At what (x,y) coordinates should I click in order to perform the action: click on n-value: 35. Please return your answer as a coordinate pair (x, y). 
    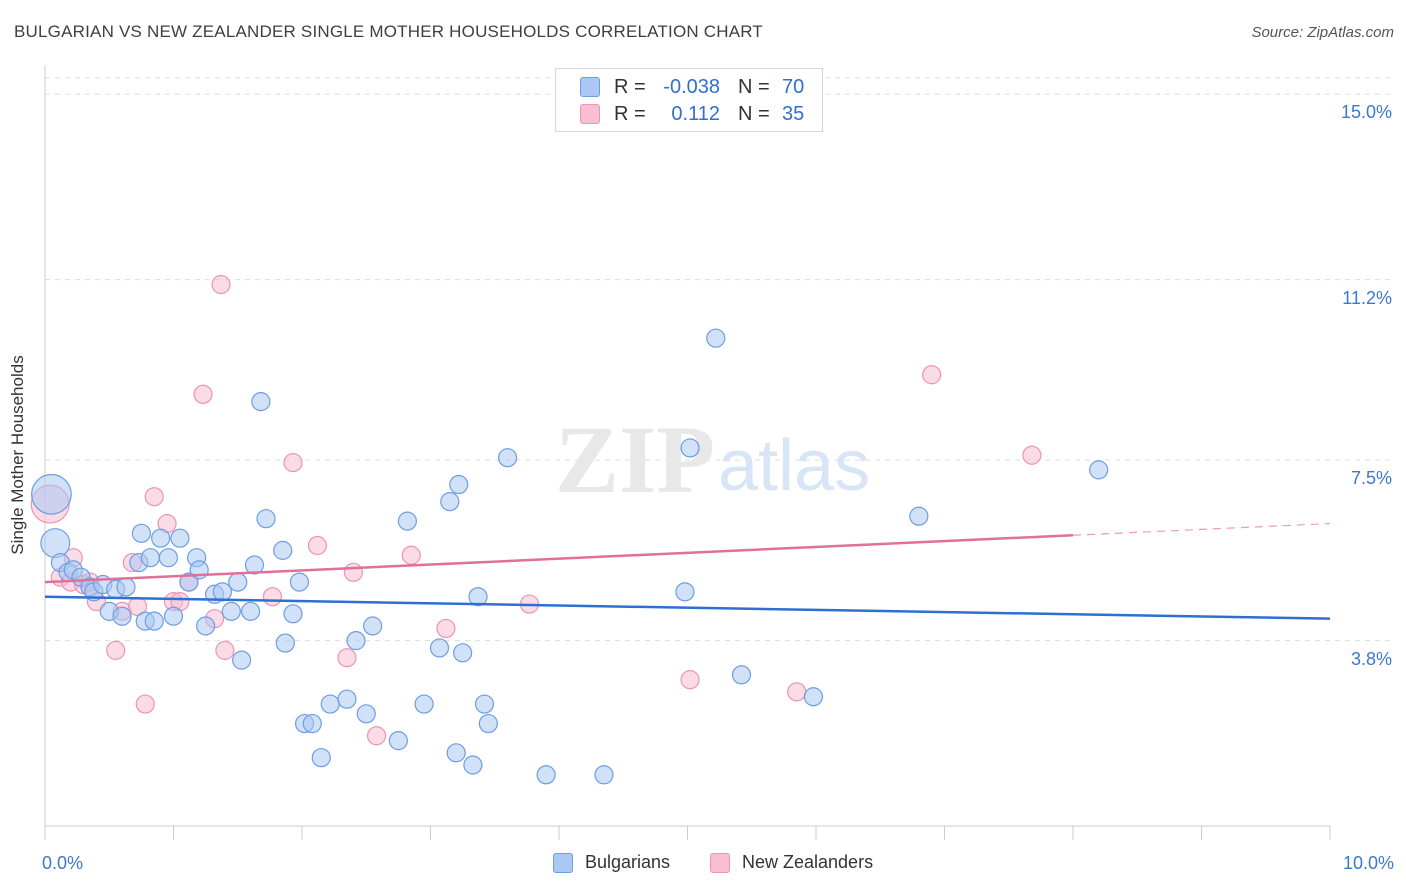
    Looking at the image, I should click on (793, 113).